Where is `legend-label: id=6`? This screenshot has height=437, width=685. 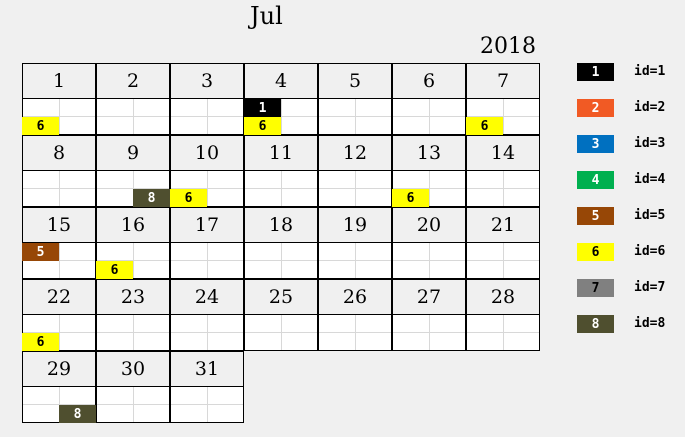 legend-label: id=6 is located at coordinates (650, 251).